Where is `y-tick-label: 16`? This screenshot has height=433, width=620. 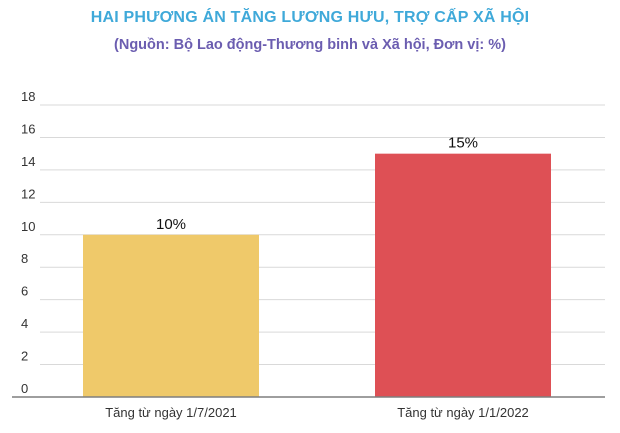 y-tick-label: 16 is located at coordinates (28, 128).